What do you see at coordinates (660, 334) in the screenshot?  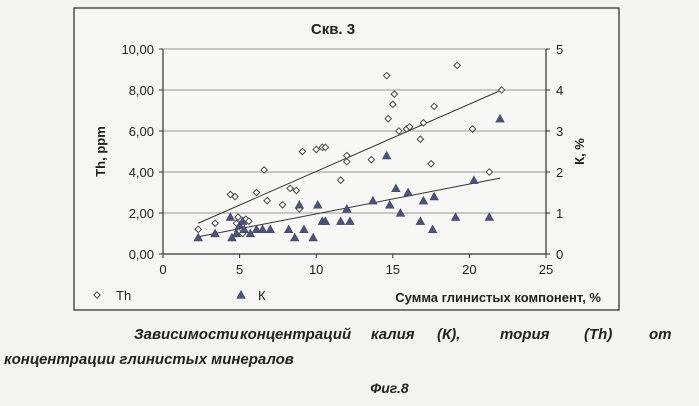 I see `caption-word: от` at bounding box center [660, 334].